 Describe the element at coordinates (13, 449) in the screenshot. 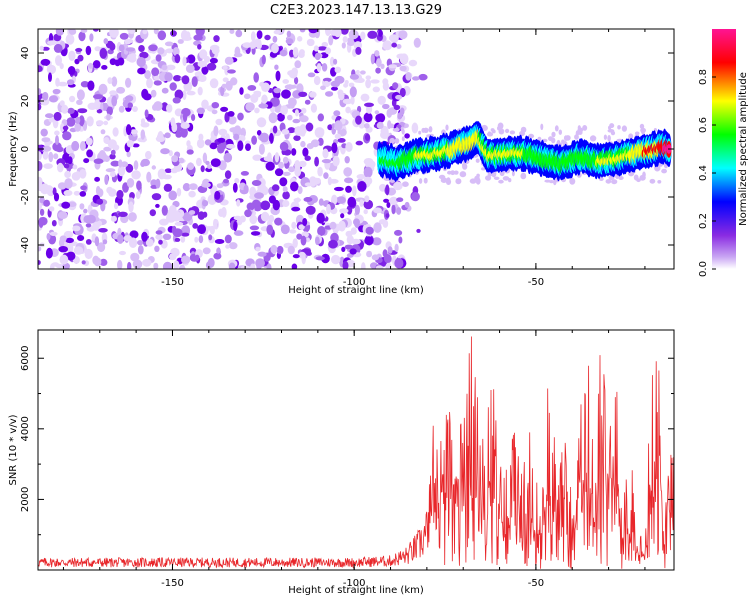

I see `snr-ylabel: SNR (10 * v/v)` at that location.